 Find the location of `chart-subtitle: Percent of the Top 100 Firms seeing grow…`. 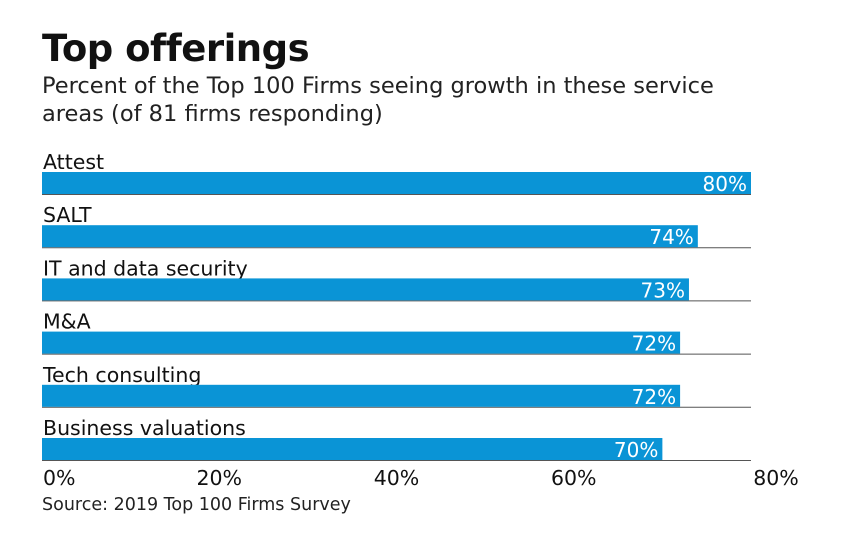

chart-subtitle: Percent of the Top 100 Firms seeing grow… is located at coordinates (378, 100).